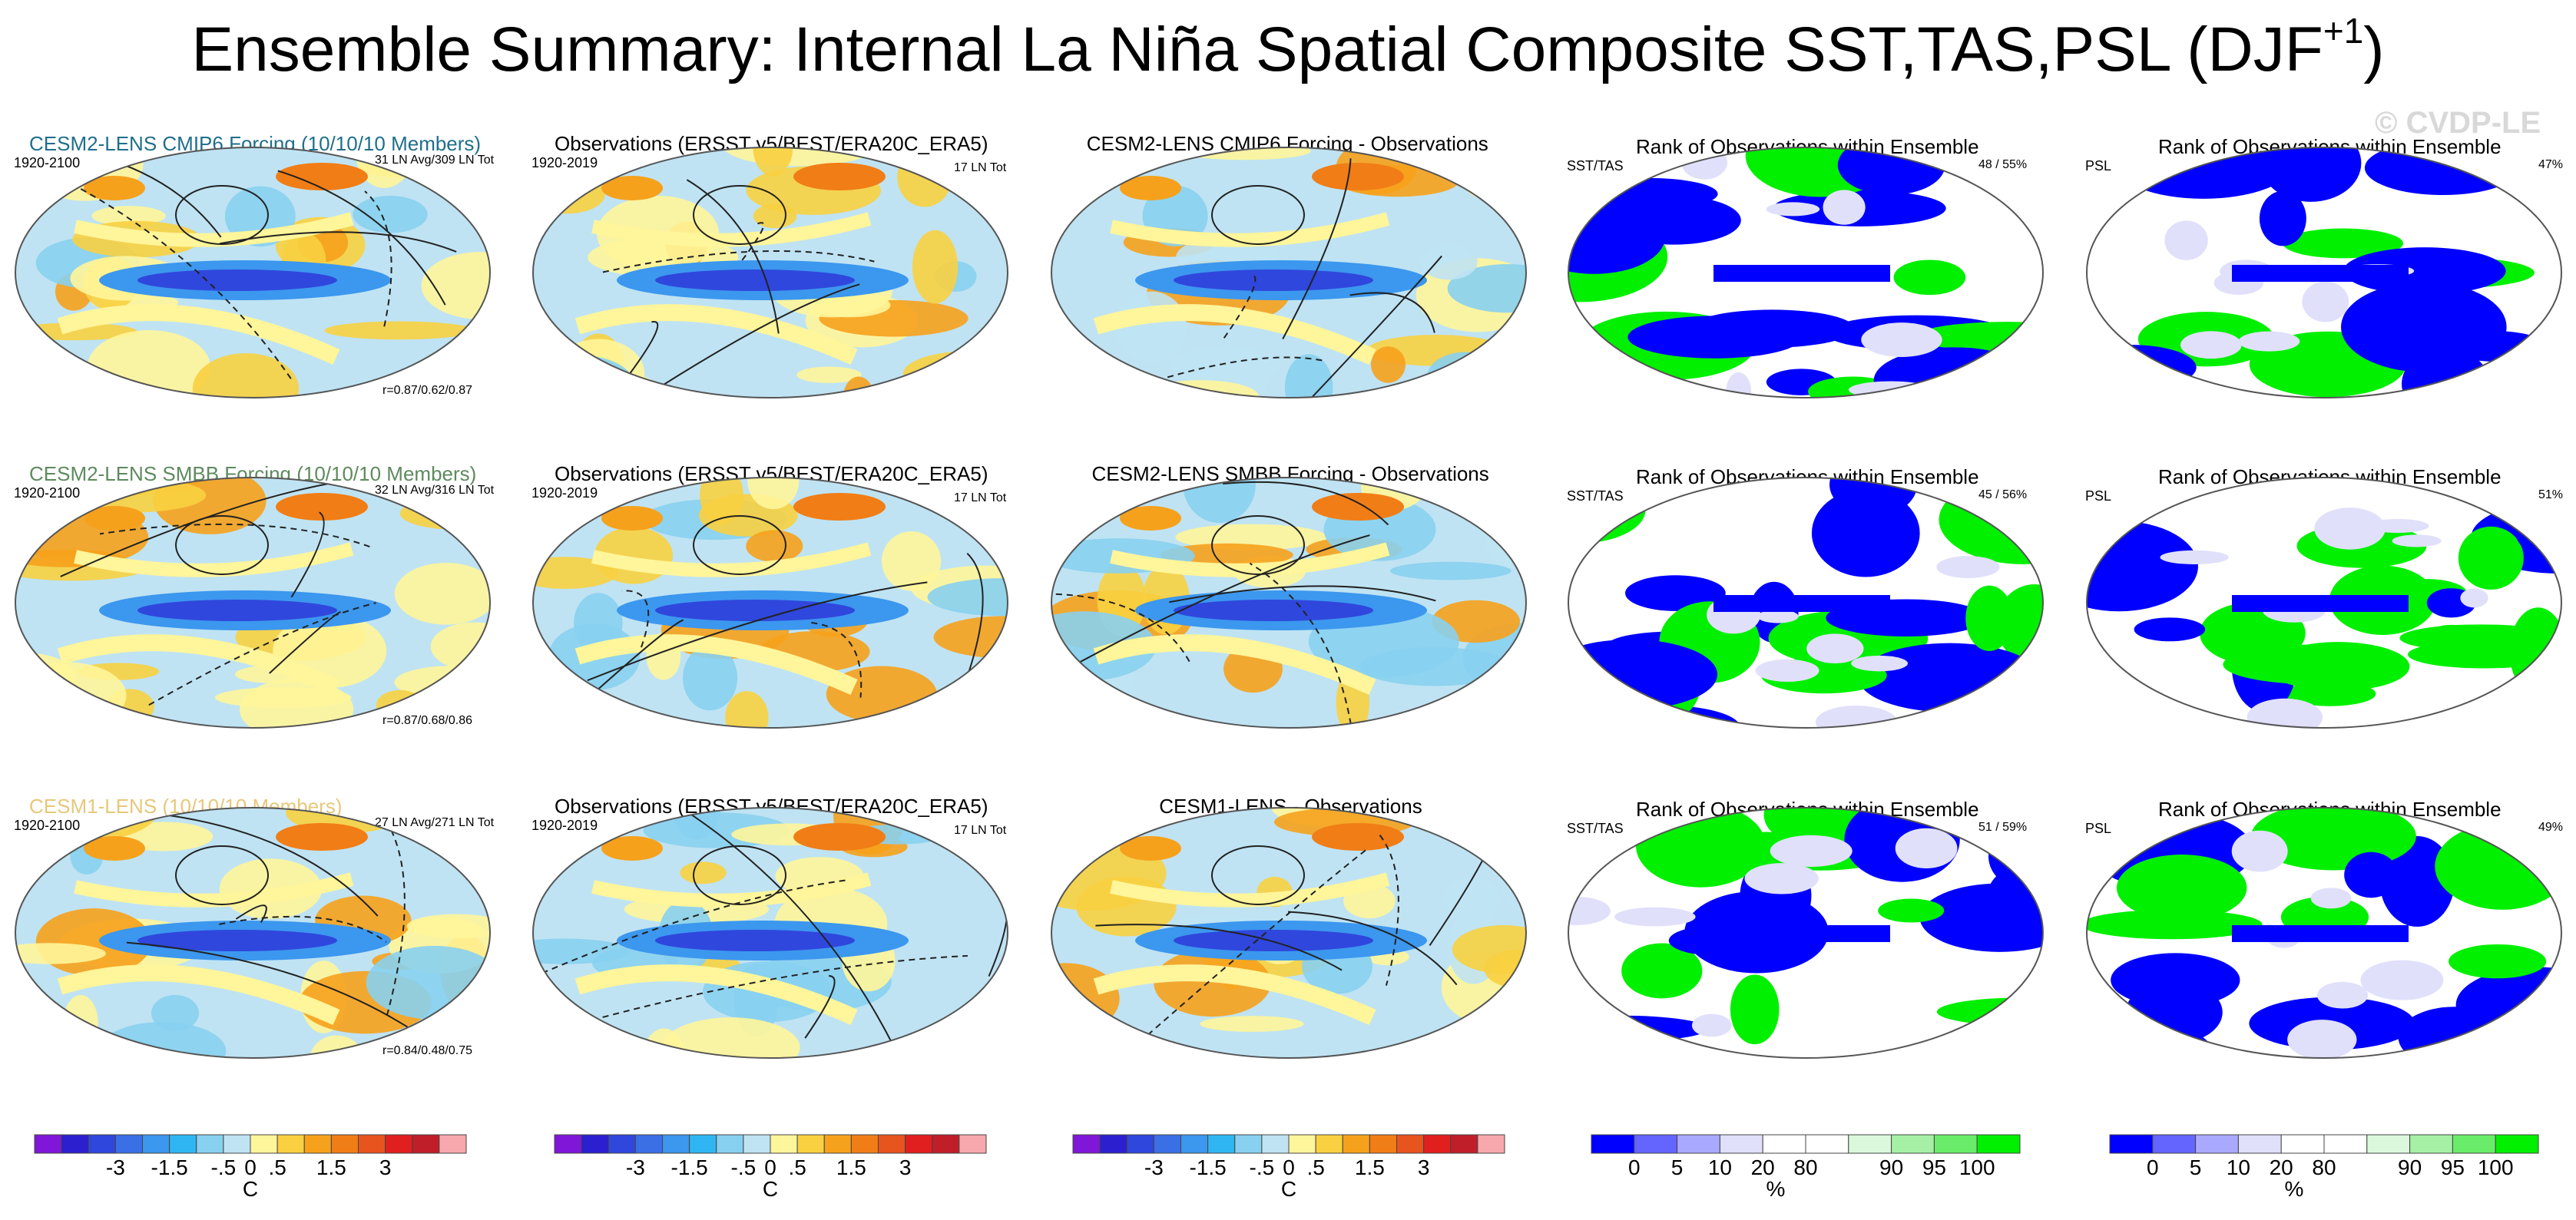 This screenshot has width=2576, height=1220. Describe the element at coordinates (1977, 1167) in the screenshot. I see `colorbar-tick-label: 100` at that location.